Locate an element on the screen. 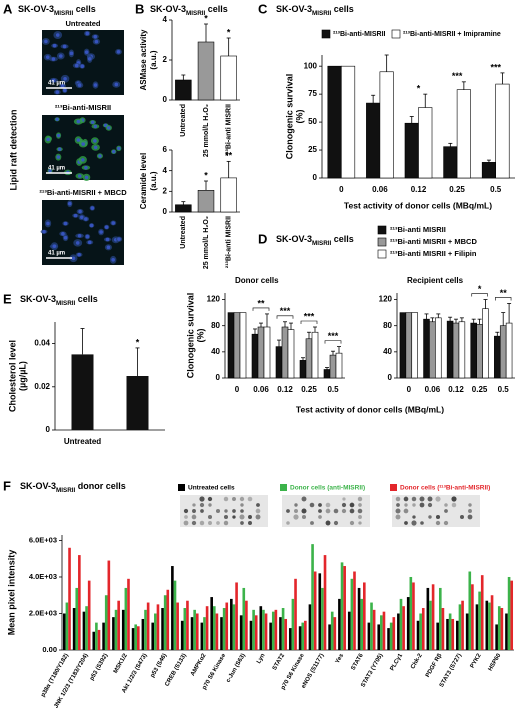  x-tick-label: HSP60 is located at coordinates (495, 662).